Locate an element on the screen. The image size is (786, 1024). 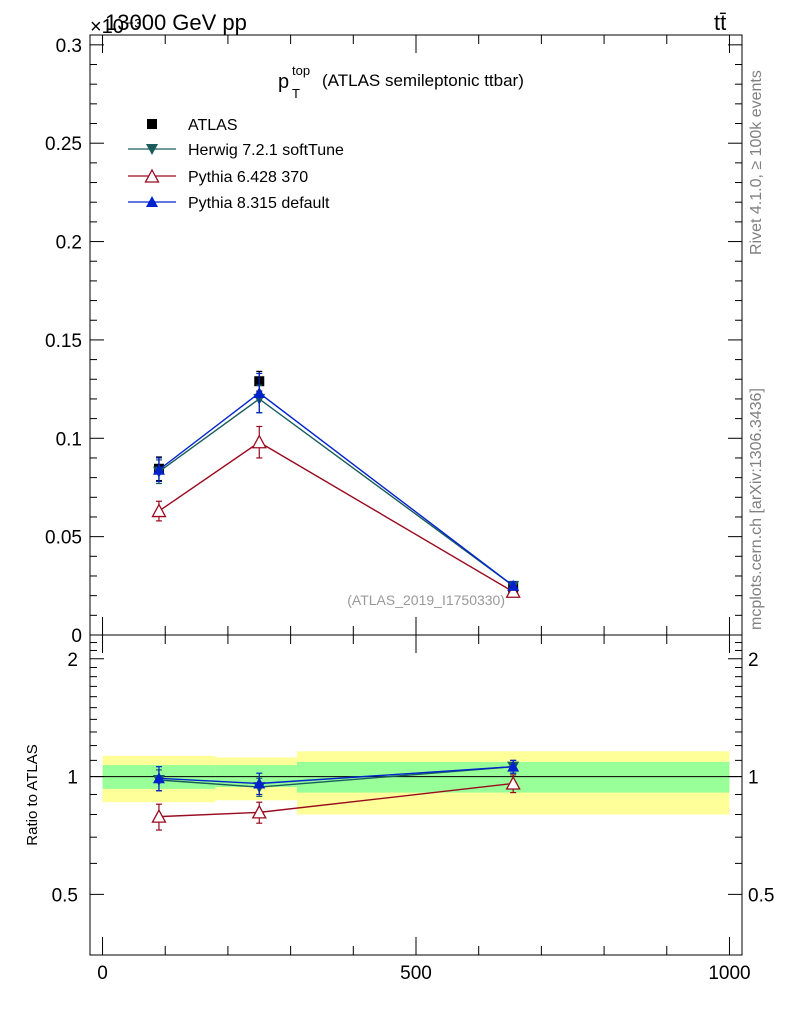
uncertainty-bands is located at coordinates (416, 783).